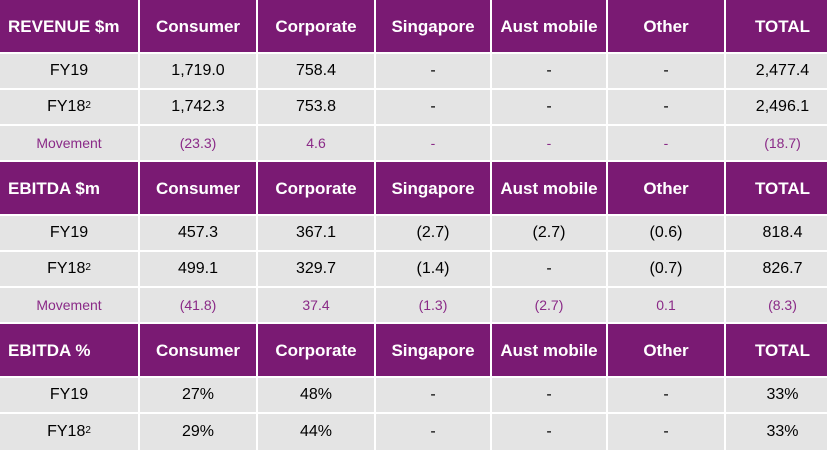 The height and width of the screenshot is (450, 827). I want to click on movement-cell: 37.4, so click(316, 305).